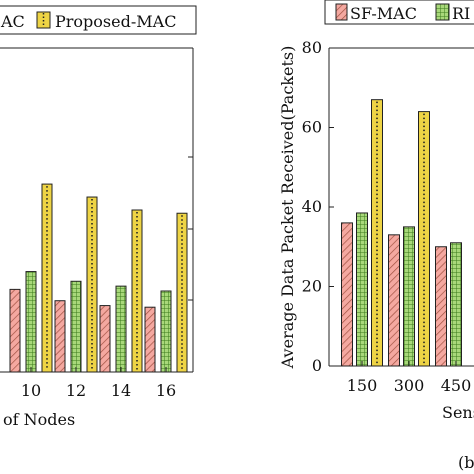 The height and width of the screenshot is (474, 474). What do you see at coordinates (362, 385) in the screenshot?
I see `x-tick-label-right-150: 150` at bounding box center [362, 385].